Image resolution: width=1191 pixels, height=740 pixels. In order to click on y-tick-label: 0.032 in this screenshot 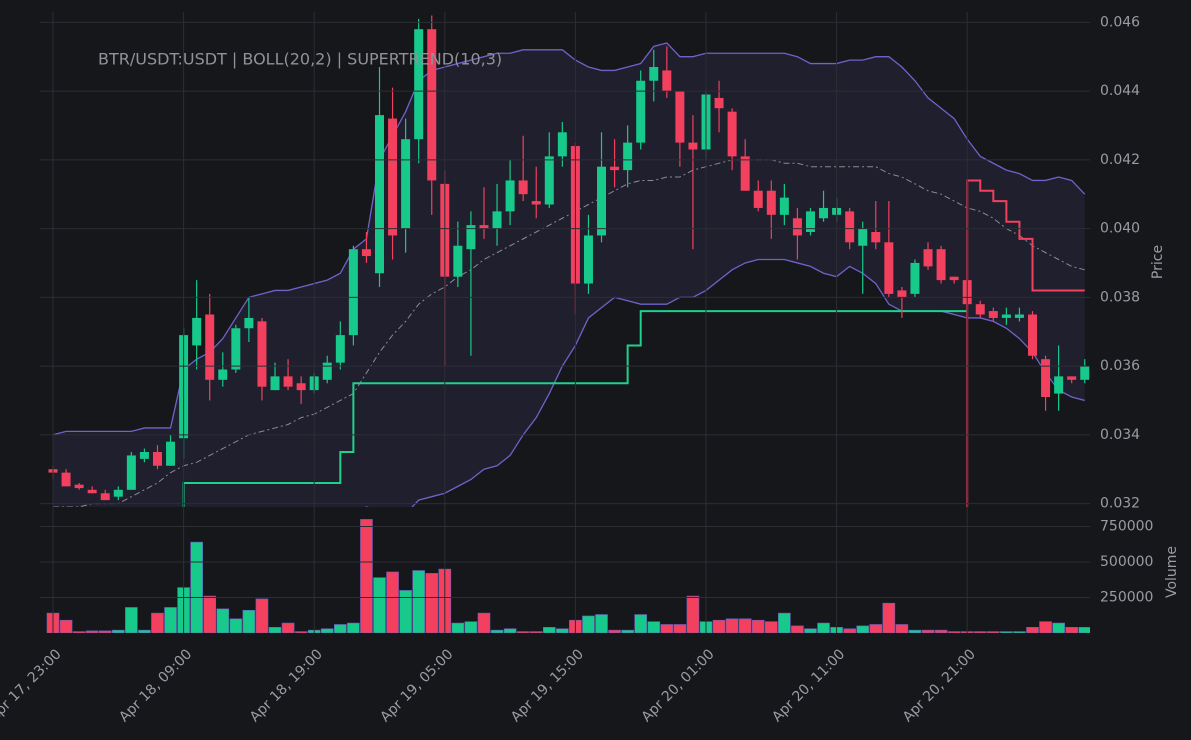, I will do `click(1120, 504)`.